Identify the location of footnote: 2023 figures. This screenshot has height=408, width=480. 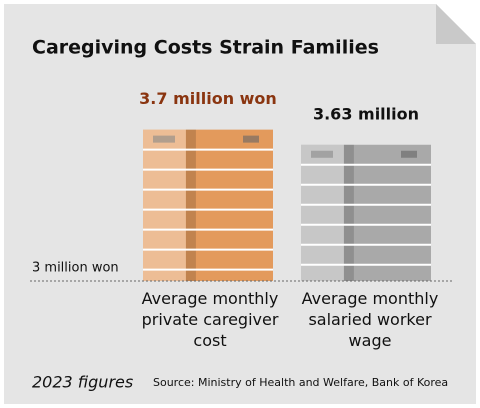
(82, 382).